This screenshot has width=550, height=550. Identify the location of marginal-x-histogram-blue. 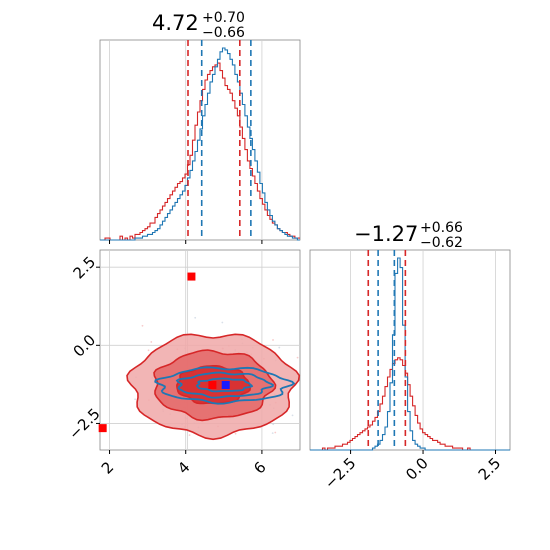
(200, 144).